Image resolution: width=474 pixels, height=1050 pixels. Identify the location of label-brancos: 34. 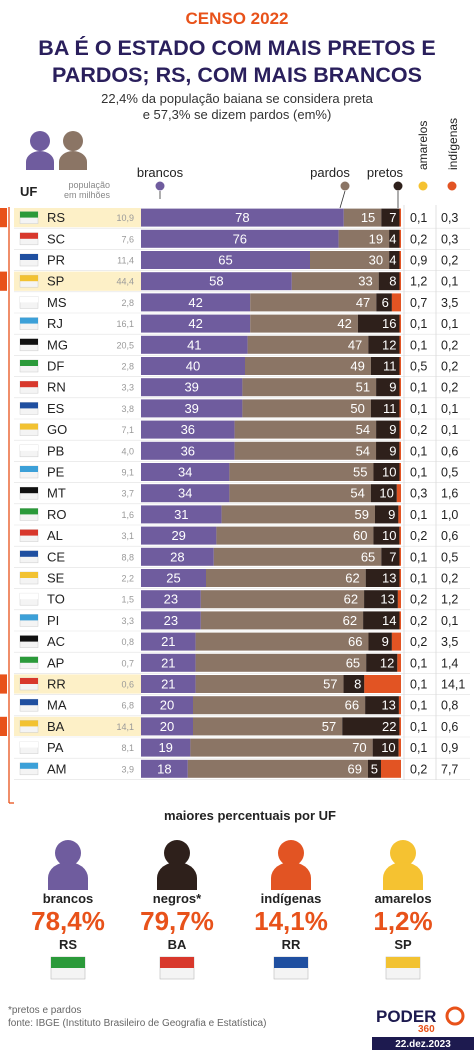
(185, 472).